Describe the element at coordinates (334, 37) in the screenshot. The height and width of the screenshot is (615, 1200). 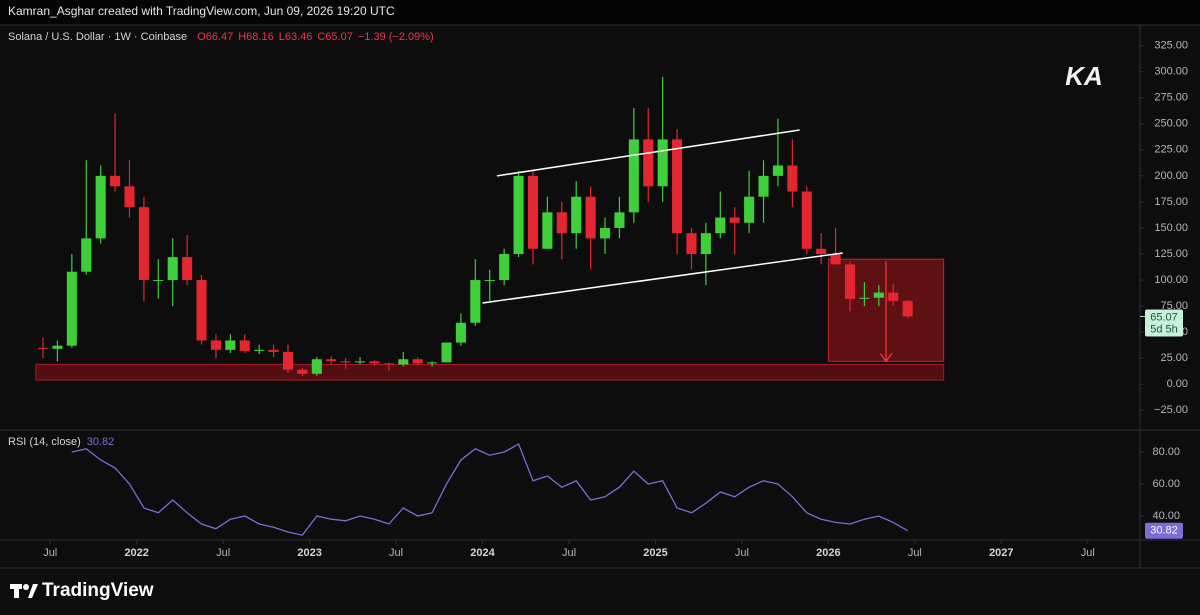
I see `legend-value: C65.07` at that location.